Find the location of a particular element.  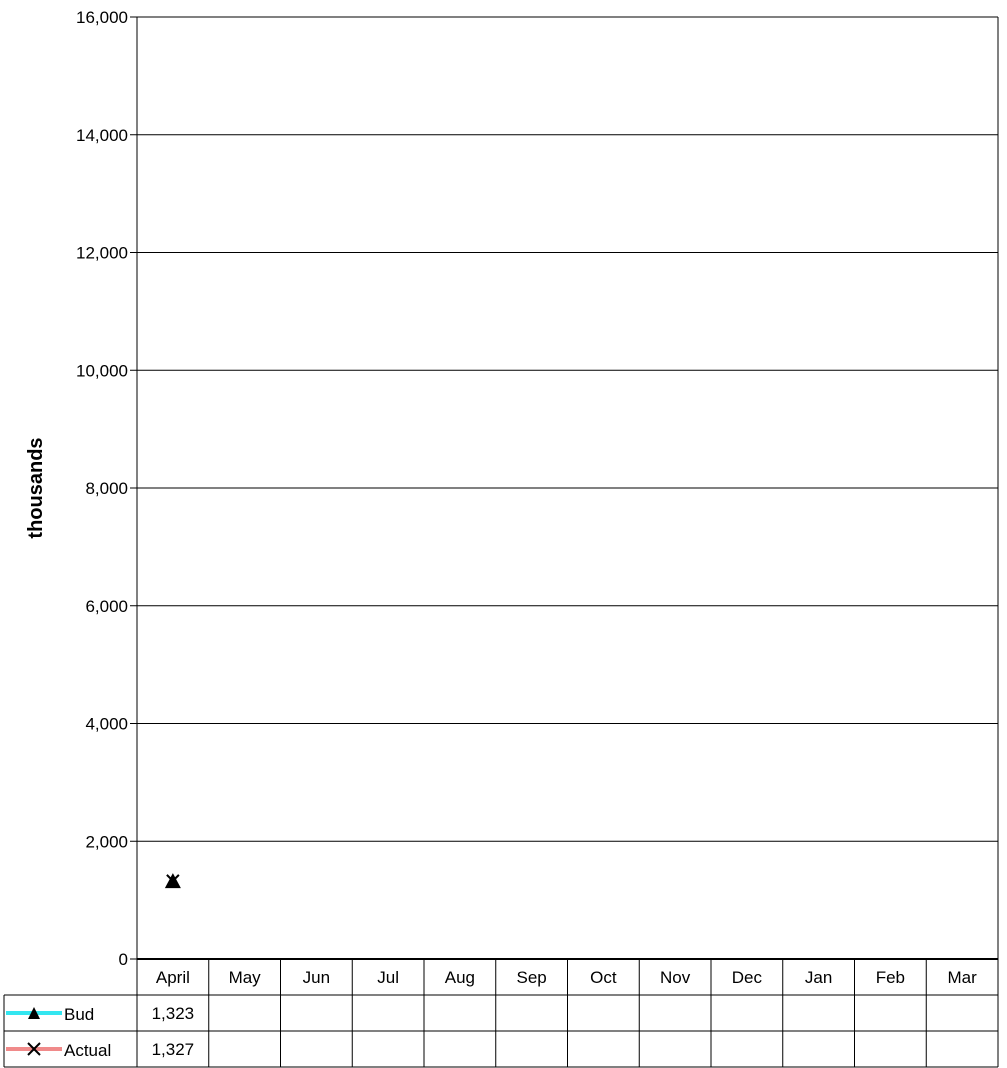

x-tick-label: Sep is located at coordinates (532, 977).